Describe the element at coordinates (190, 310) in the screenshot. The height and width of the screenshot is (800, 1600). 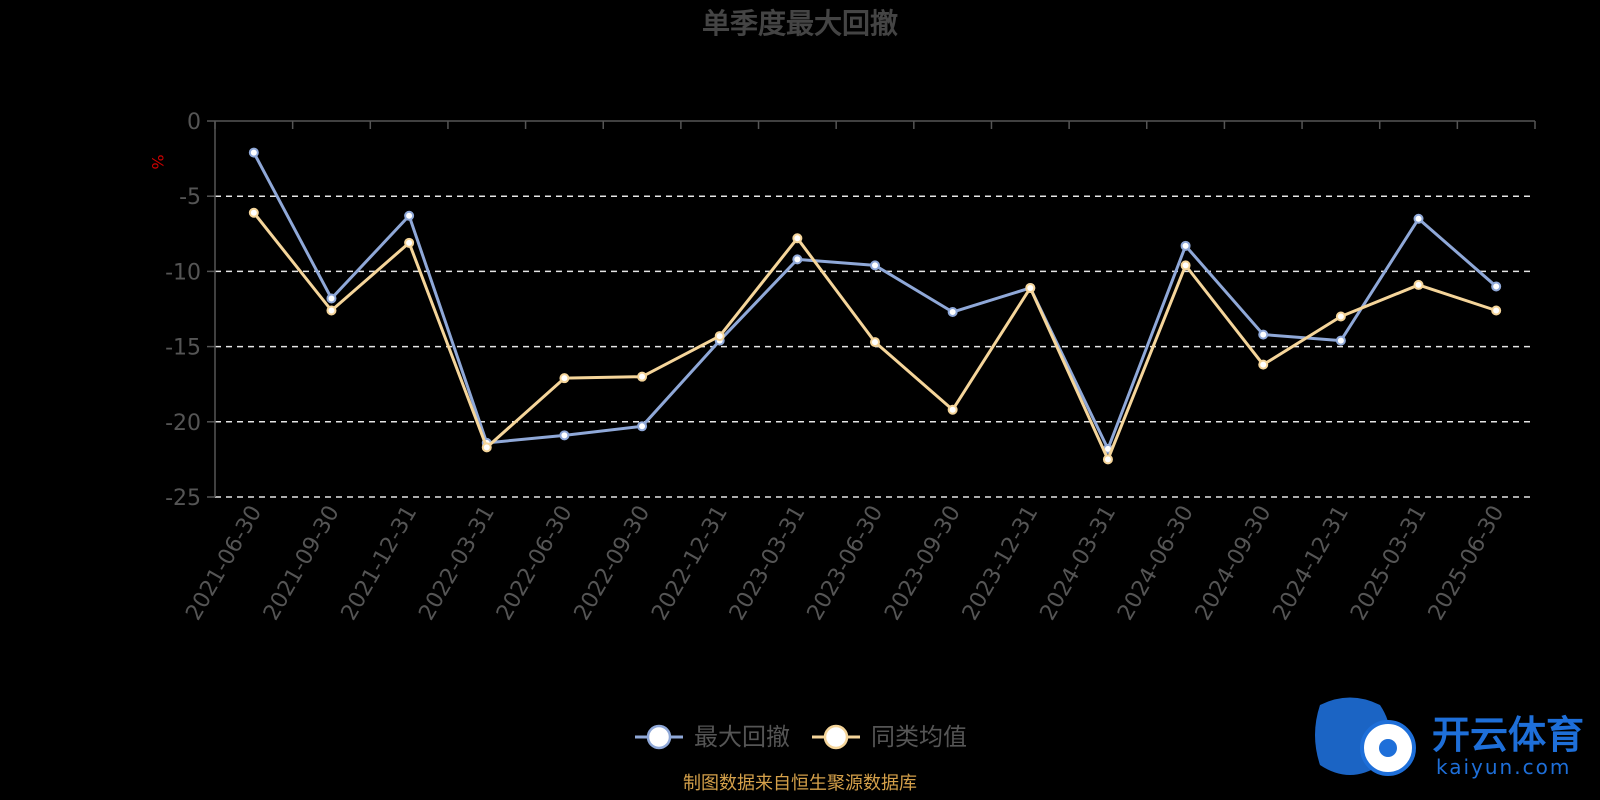
I see `y-axis-ticks: 0 -5 -10 -15 -20 -25` at that location.